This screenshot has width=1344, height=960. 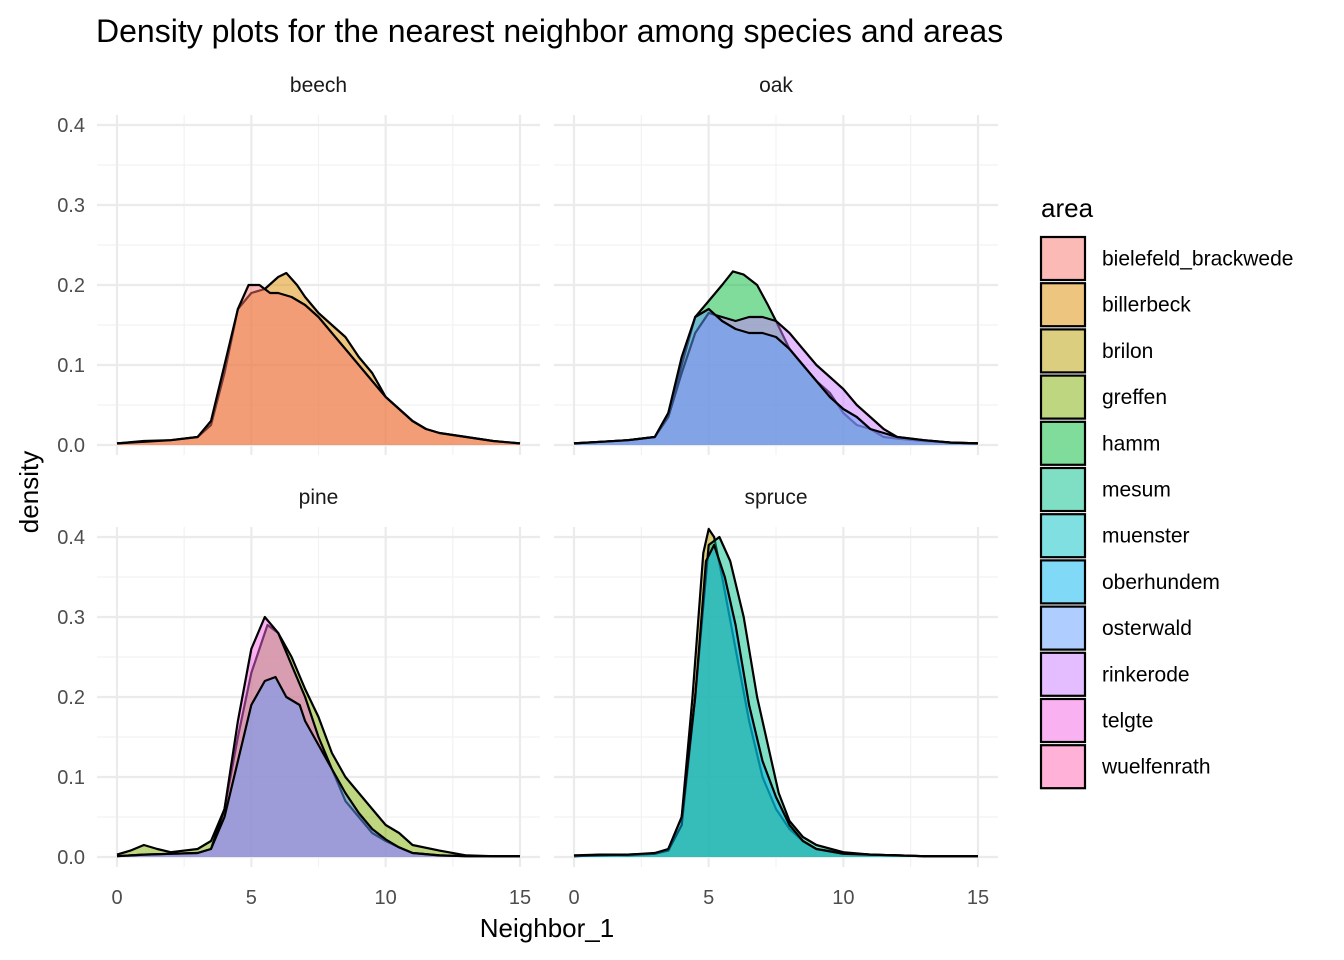 What do you see at coordinates (319, 497) in the screenshot?
I see `strip-label-pine: pine` at bounding box center [319, 497].